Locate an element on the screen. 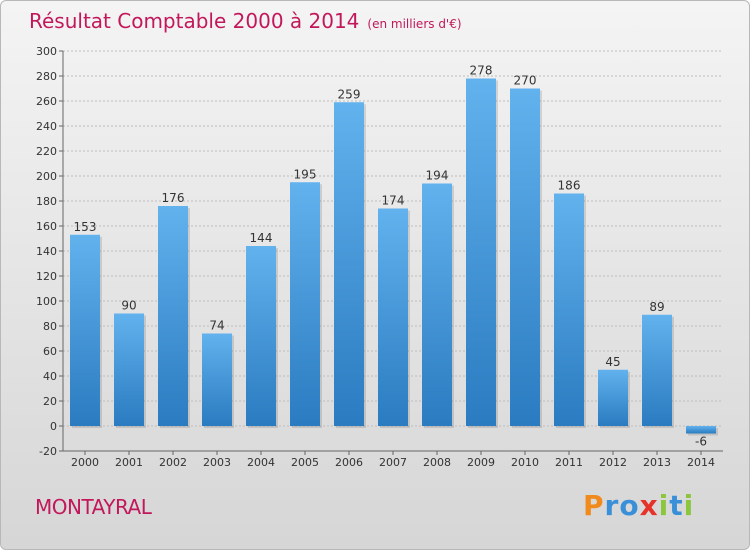  value-label: 259 is located at coordinates (349, 94).